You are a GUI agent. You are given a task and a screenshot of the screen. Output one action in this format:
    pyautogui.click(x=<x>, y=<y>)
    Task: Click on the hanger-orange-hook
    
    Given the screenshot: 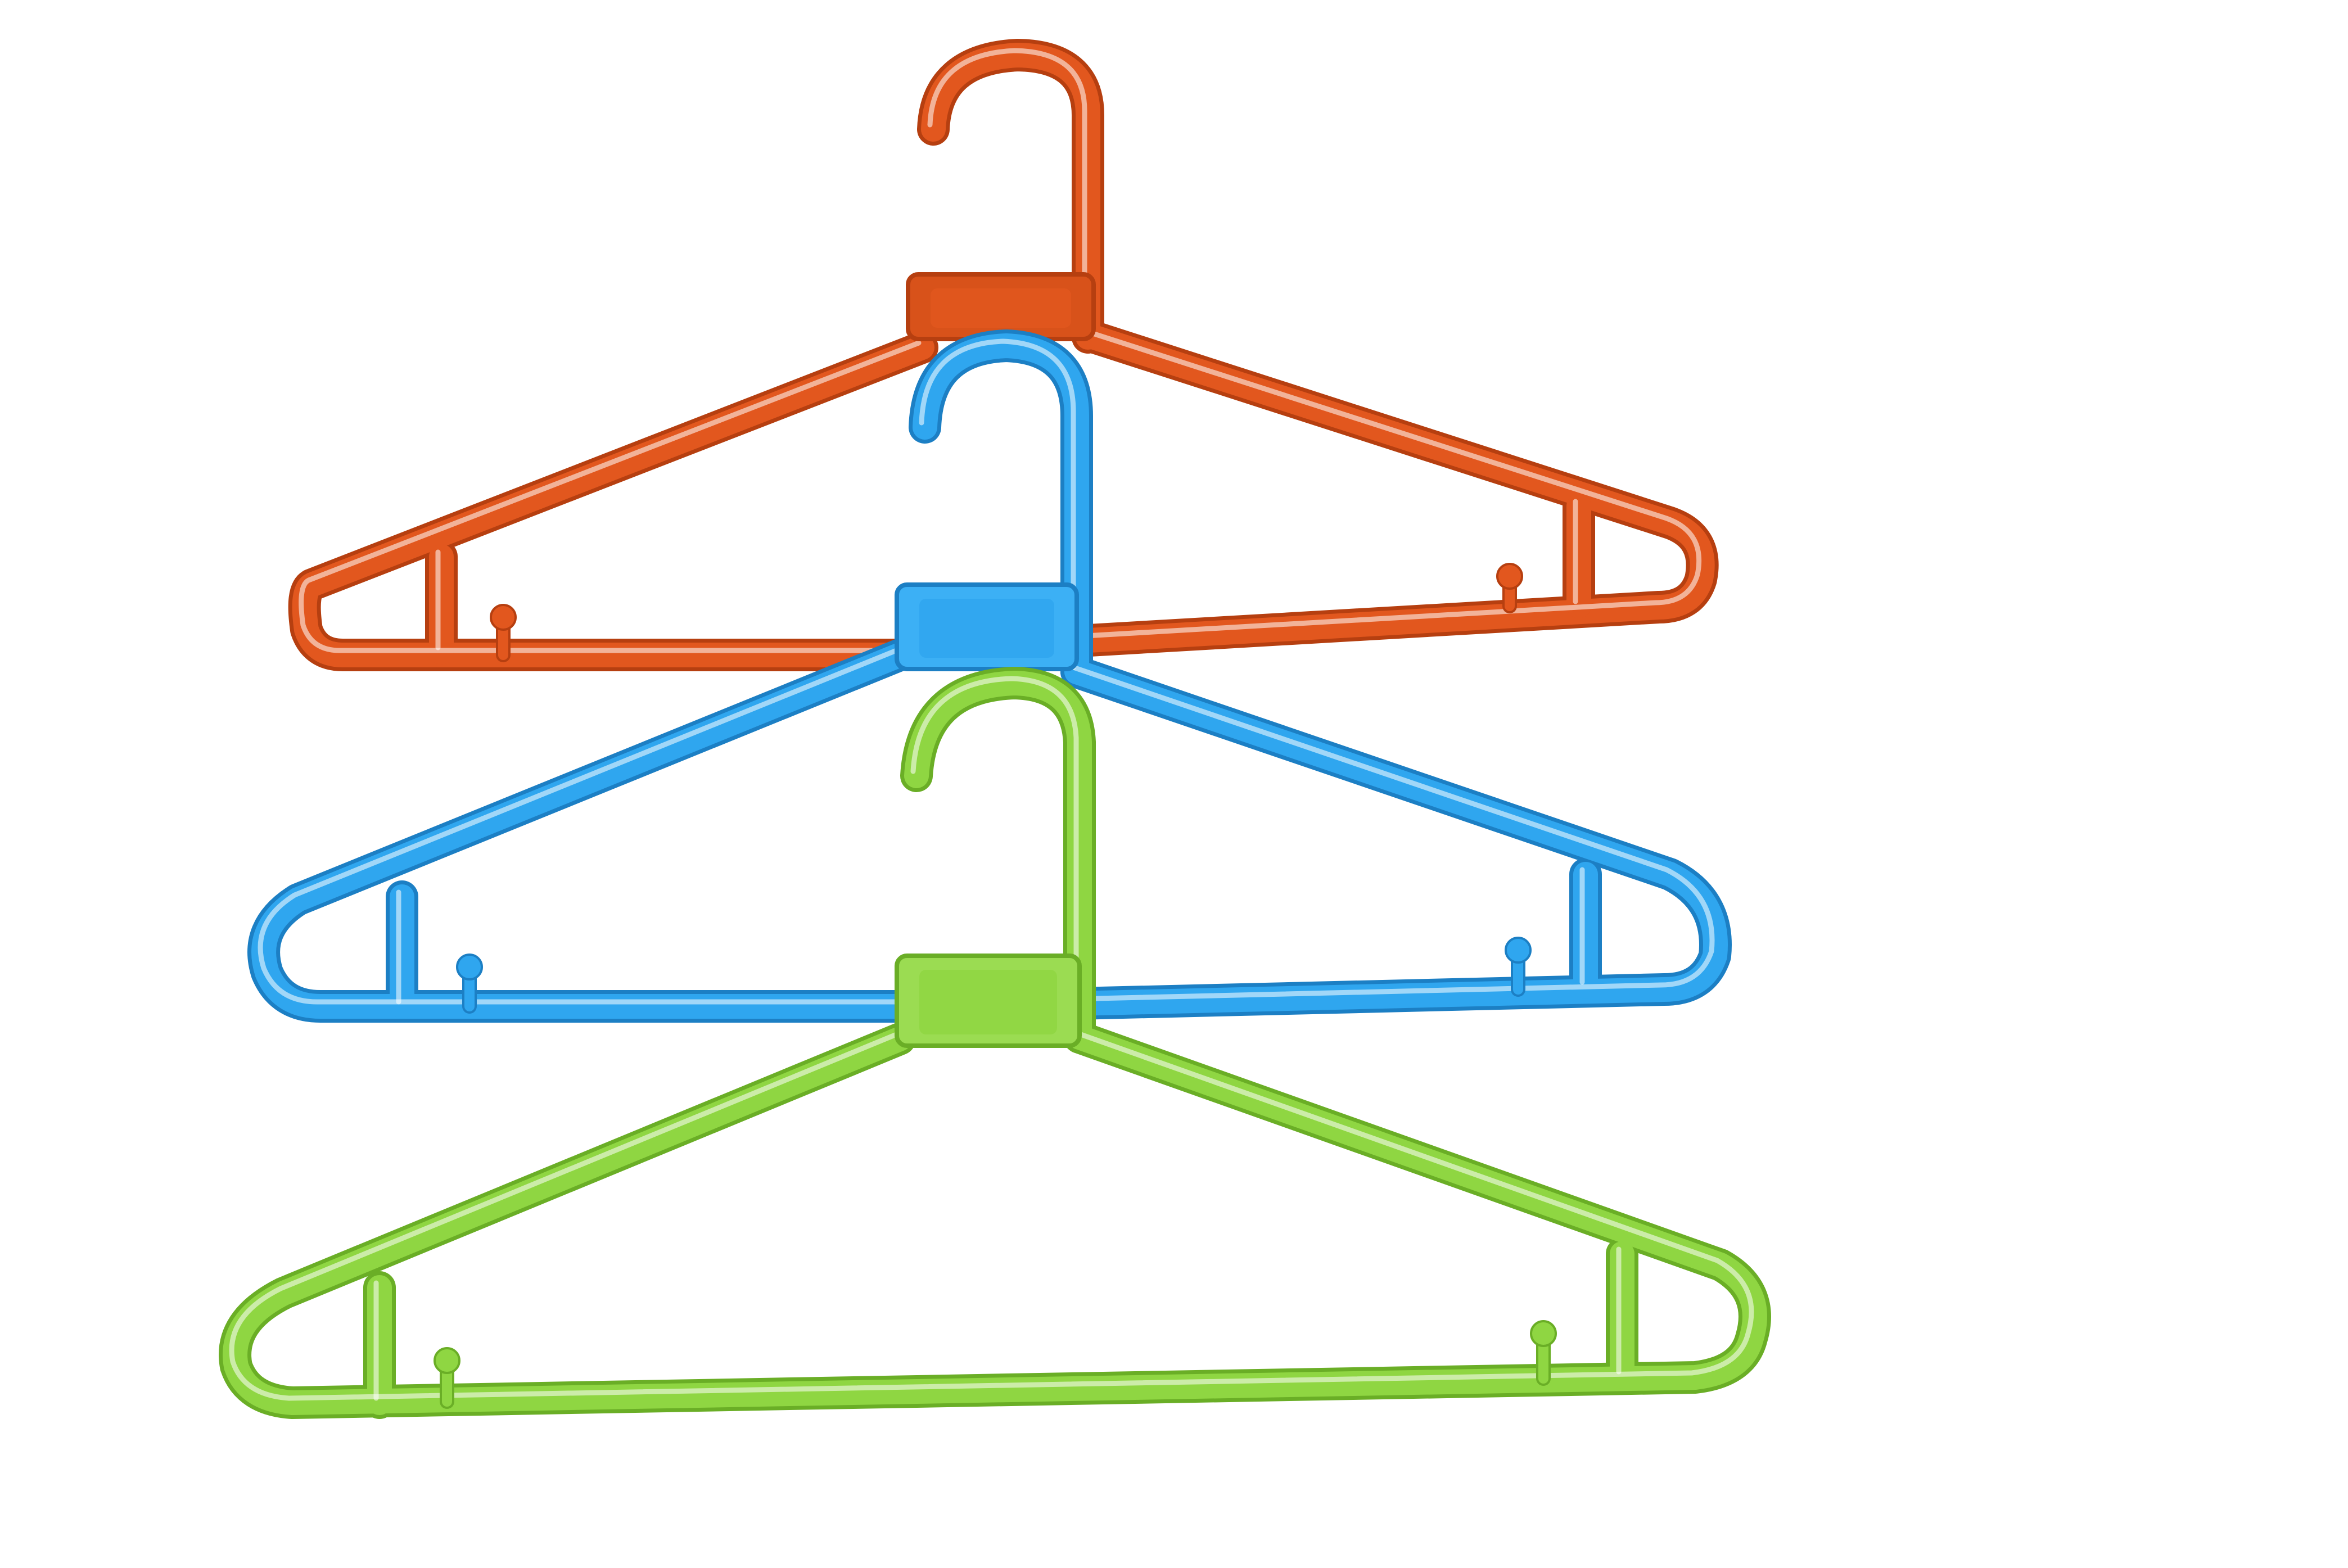 What is the action you would take?
    pyautogui.click(x=1010, y=172)
    